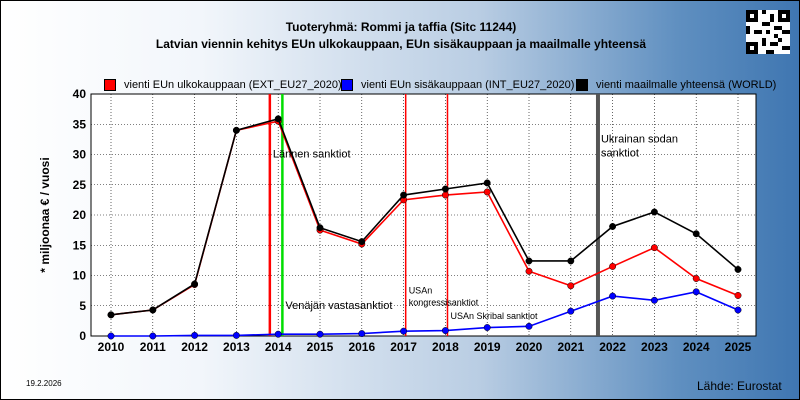  Describe the element at coordinates (236, 347) in the screenshot. I see `x-tick-label: 2013` at that location.